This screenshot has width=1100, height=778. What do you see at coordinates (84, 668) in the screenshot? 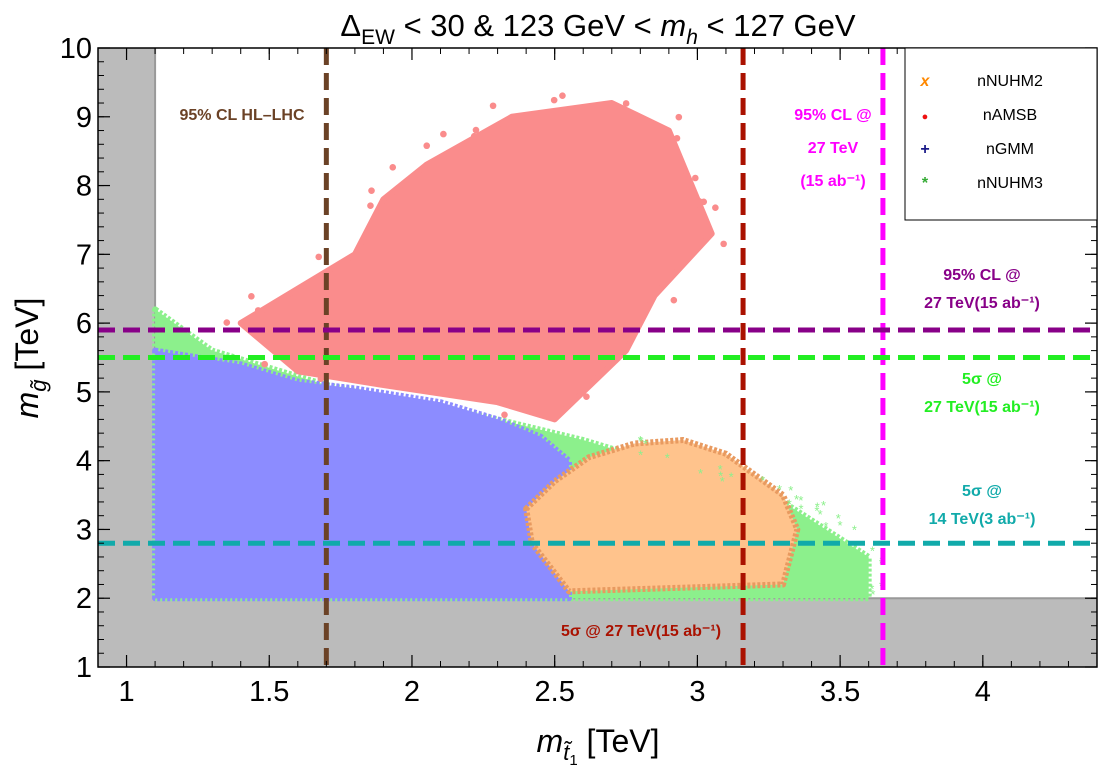
I see `y-tick-label: 1` at bounding box center [84, 668].